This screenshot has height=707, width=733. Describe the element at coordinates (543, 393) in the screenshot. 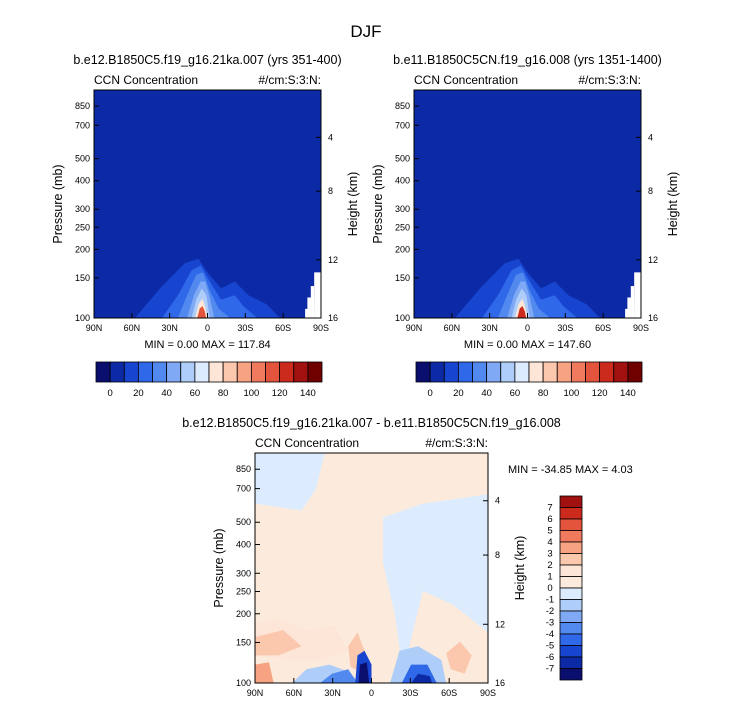

I see `colorbar-label: 80` at that location.